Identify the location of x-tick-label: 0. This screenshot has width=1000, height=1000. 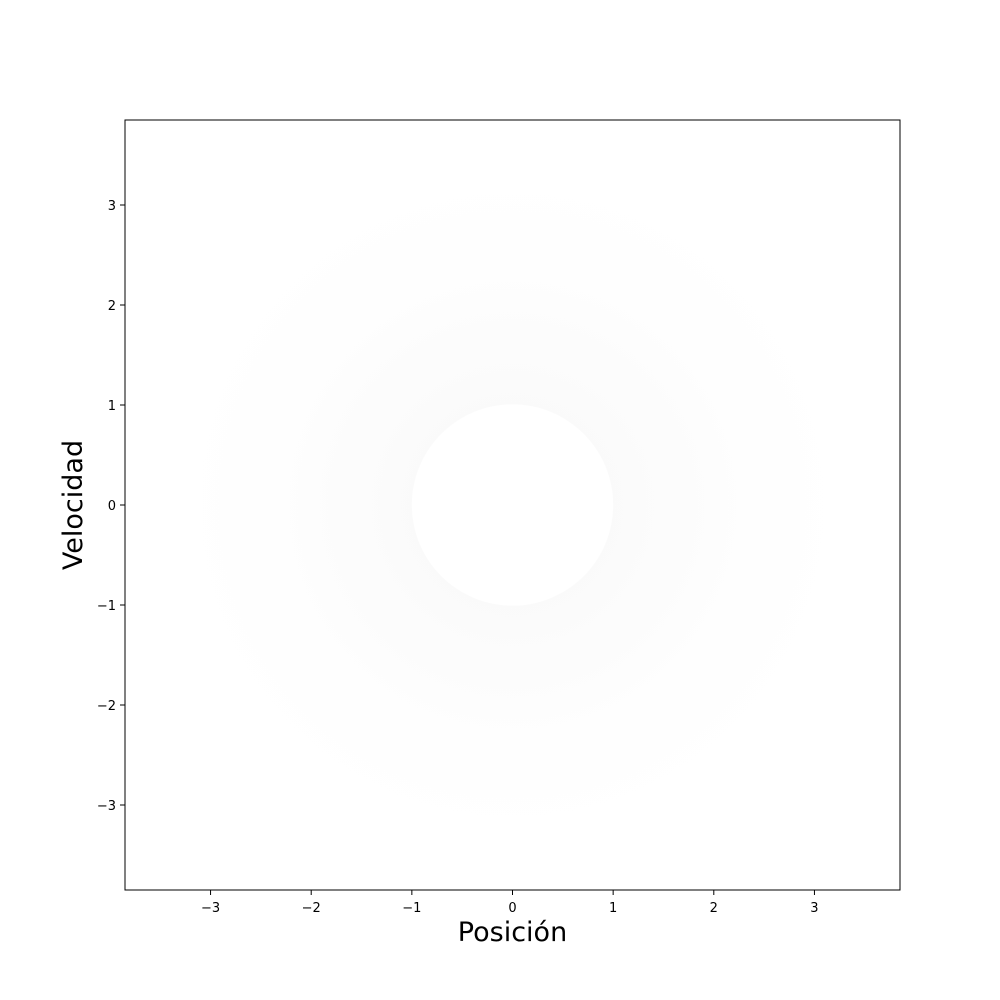
(512, 908).